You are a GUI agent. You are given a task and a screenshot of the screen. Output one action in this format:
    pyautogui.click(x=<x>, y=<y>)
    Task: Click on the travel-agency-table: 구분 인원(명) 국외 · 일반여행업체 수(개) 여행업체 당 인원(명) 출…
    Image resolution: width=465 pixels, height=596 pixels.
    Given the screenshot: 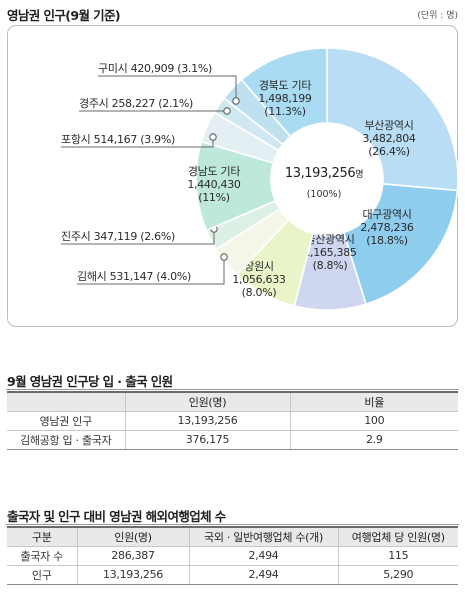 What is the action you would take?
    pyautogui.click(x=232, y=555)
    